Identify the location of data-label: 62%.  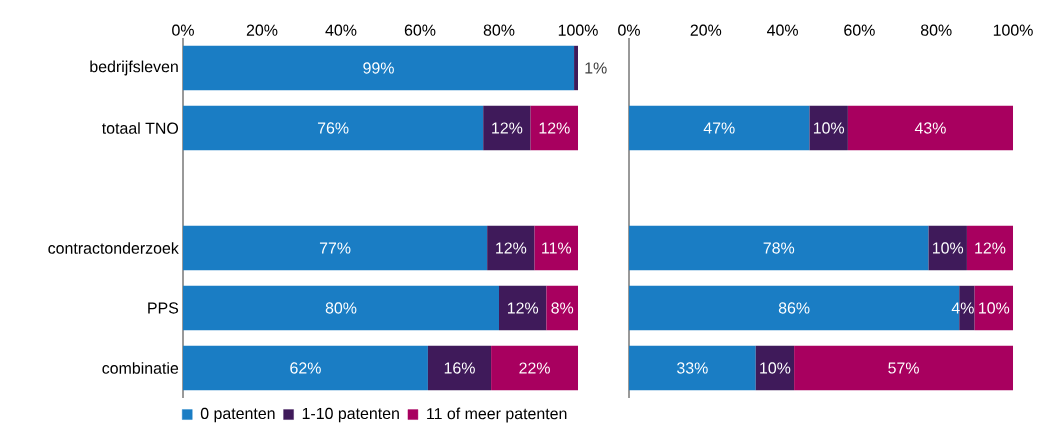
(305, 368).